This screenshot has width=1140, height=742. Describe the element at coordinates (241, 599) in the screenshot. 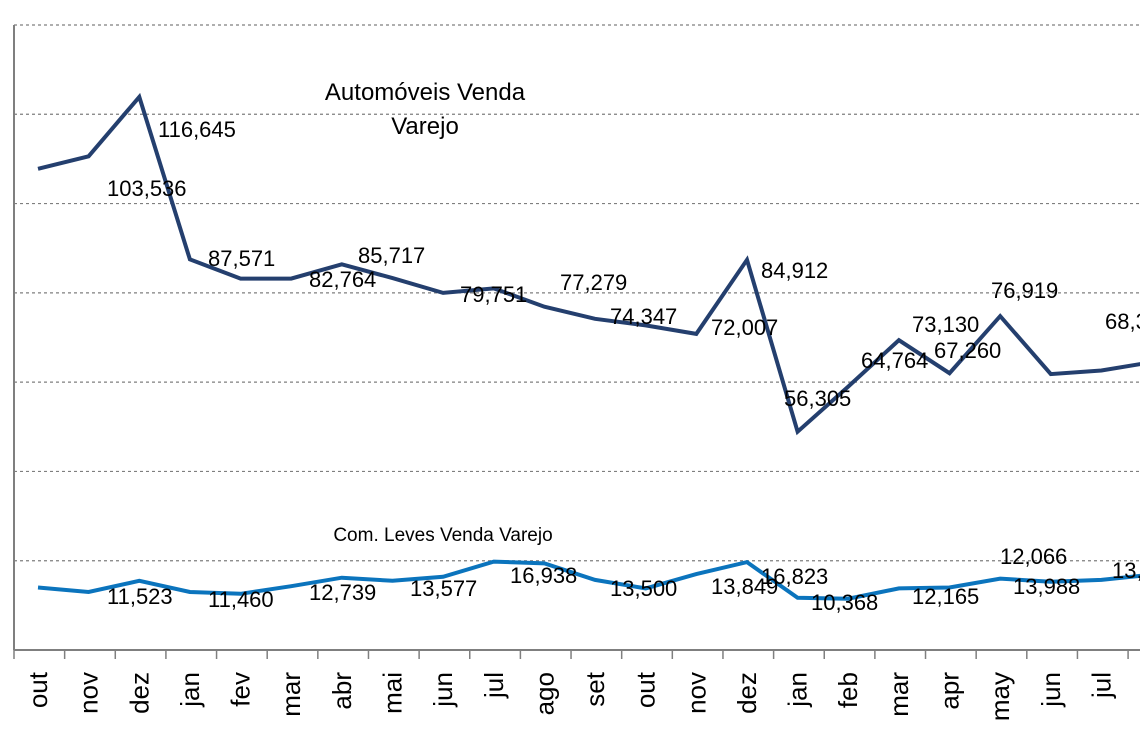

I see `data-label-com-leves-4: 11,460` at that location.